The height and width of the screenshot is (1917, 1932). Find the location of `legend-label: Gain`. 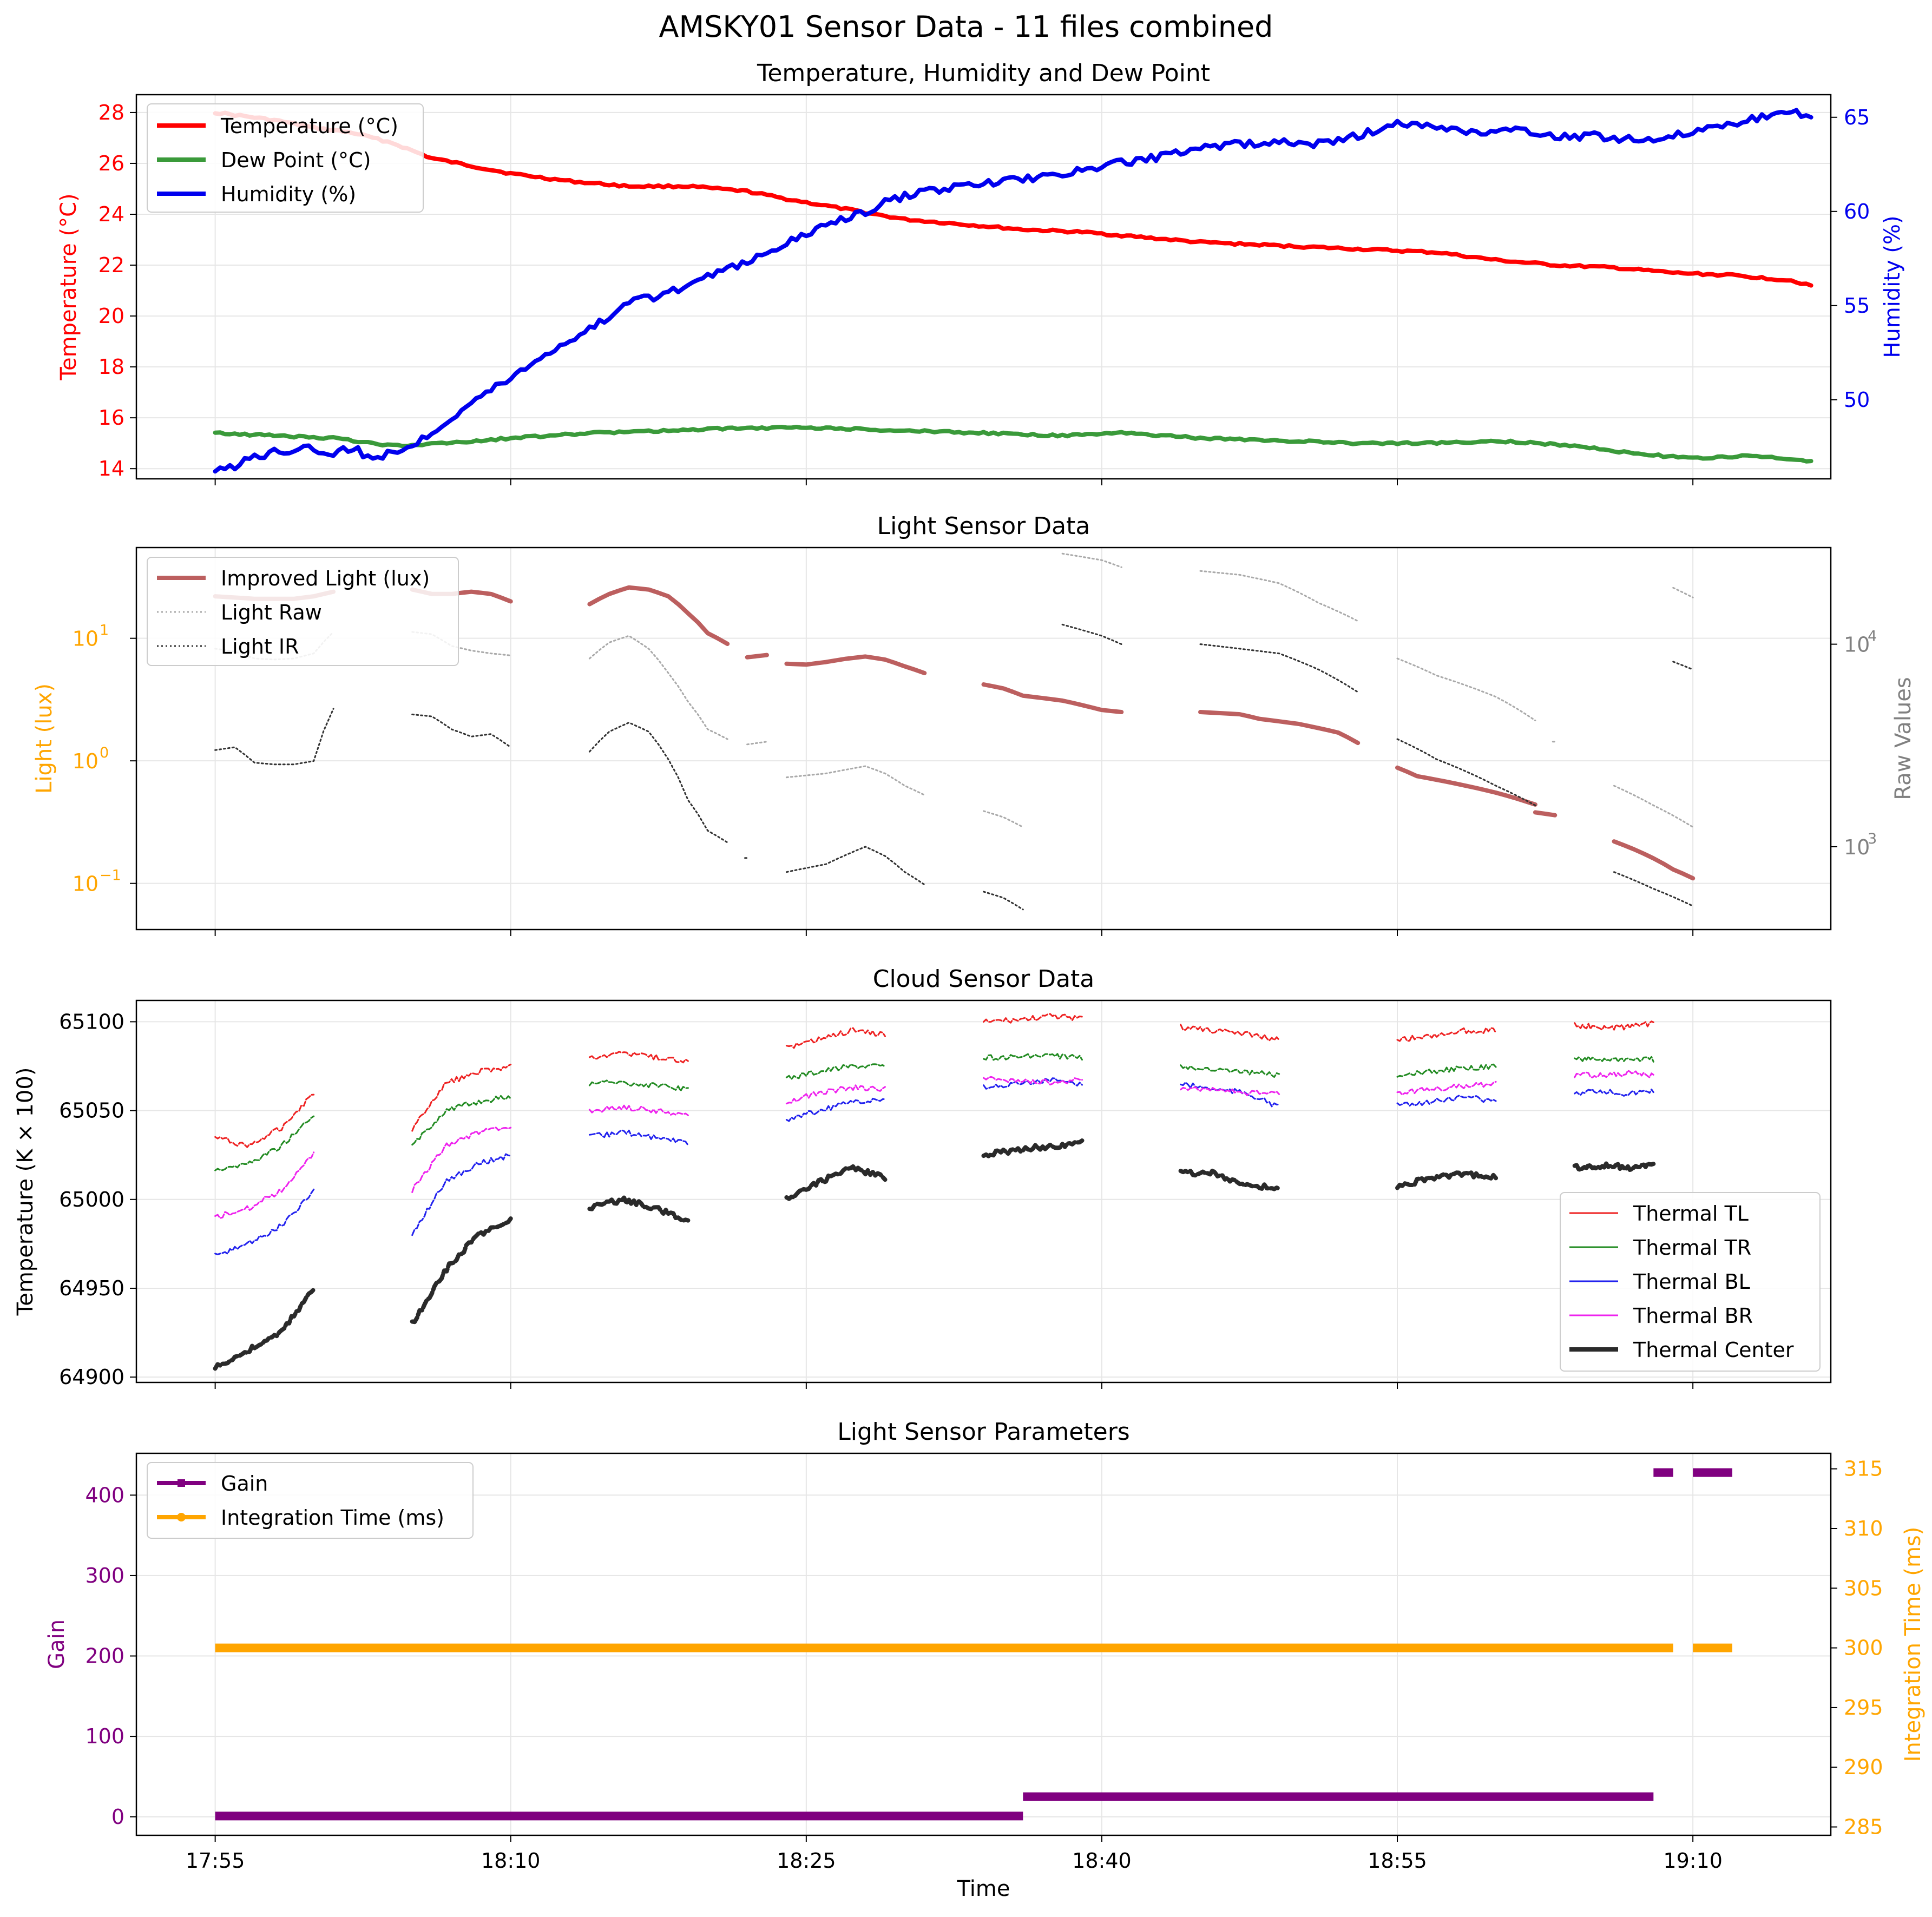

legend-label: Gain is located at coordinates (244, 1484).